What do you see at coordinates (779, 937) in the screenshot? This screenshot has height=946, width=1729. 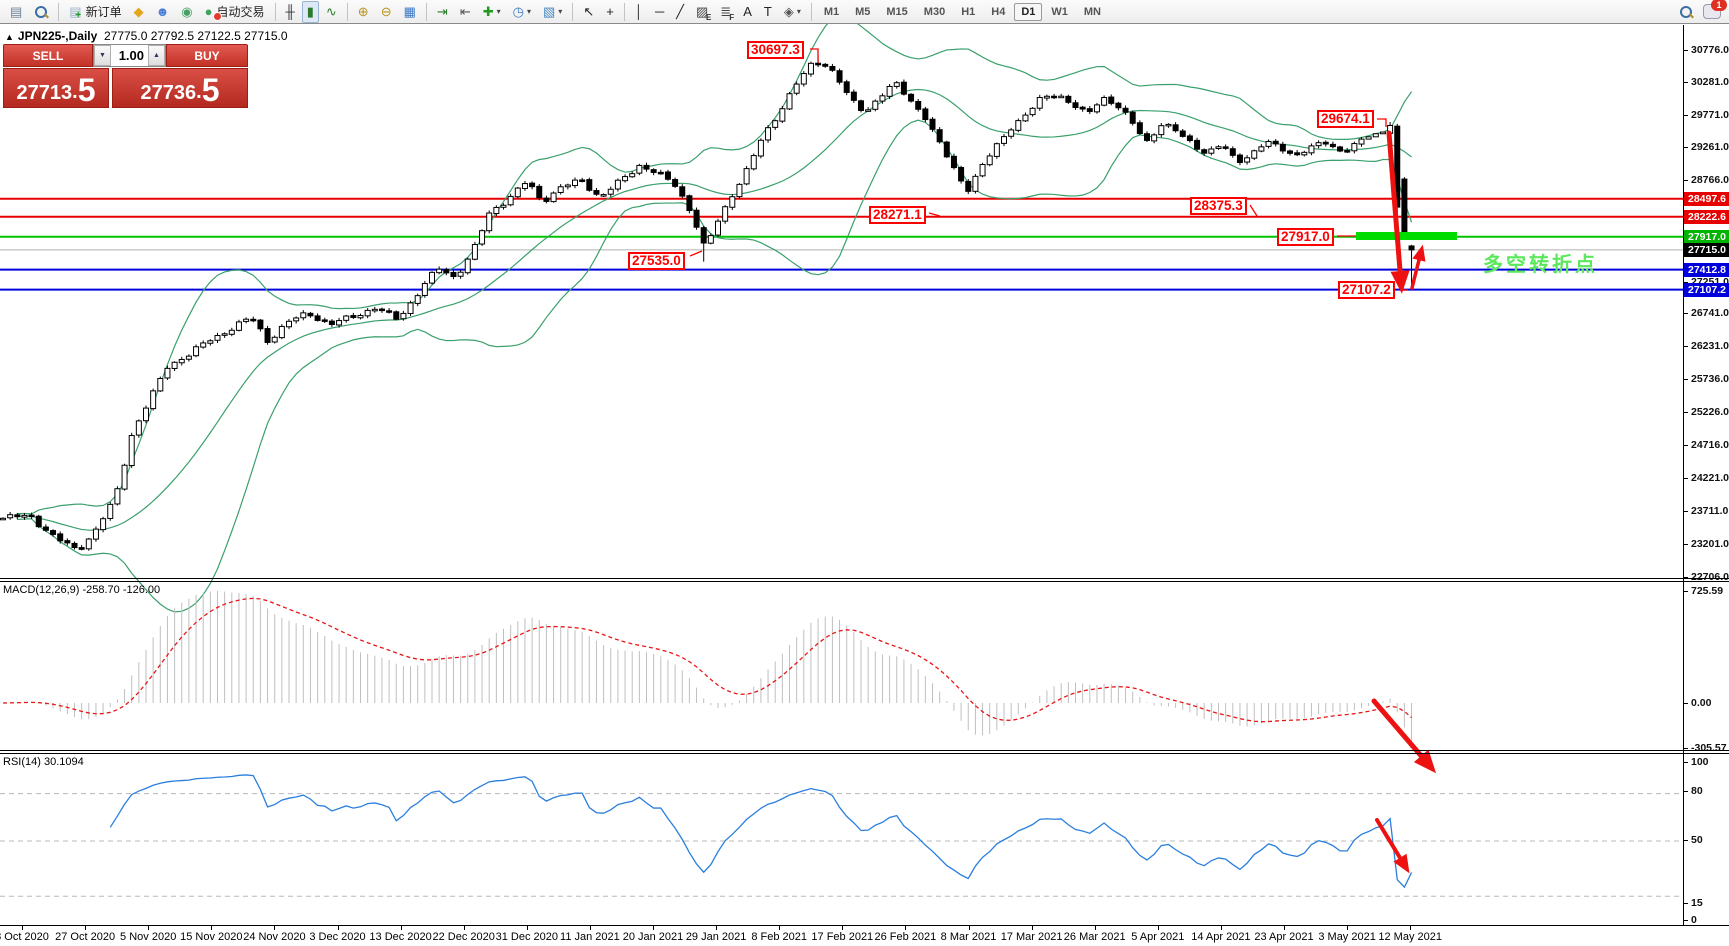 I see `time-axis-label: 8 Feb 2021` at bounding box center [779, 937].